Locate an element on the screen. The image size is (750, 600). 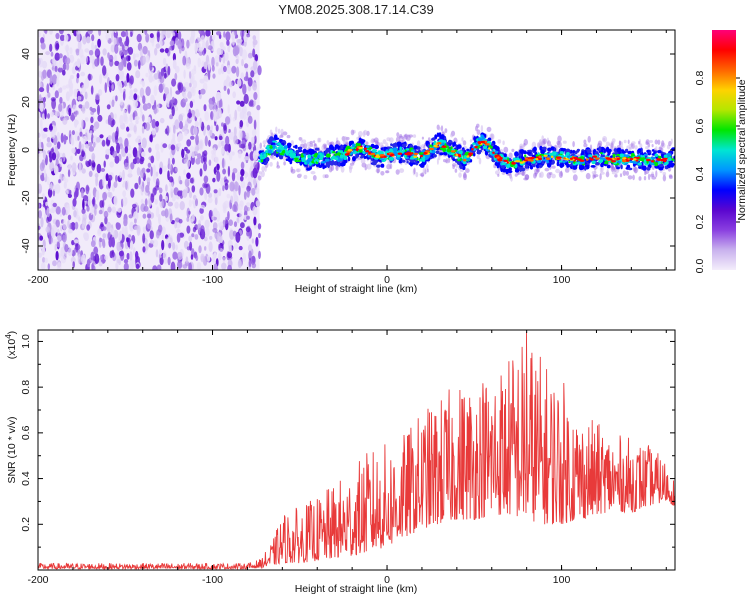
colorbar-ticks: 0.2 0.4 0.6 0.8 0.0 is located at coordinates (717, 172).